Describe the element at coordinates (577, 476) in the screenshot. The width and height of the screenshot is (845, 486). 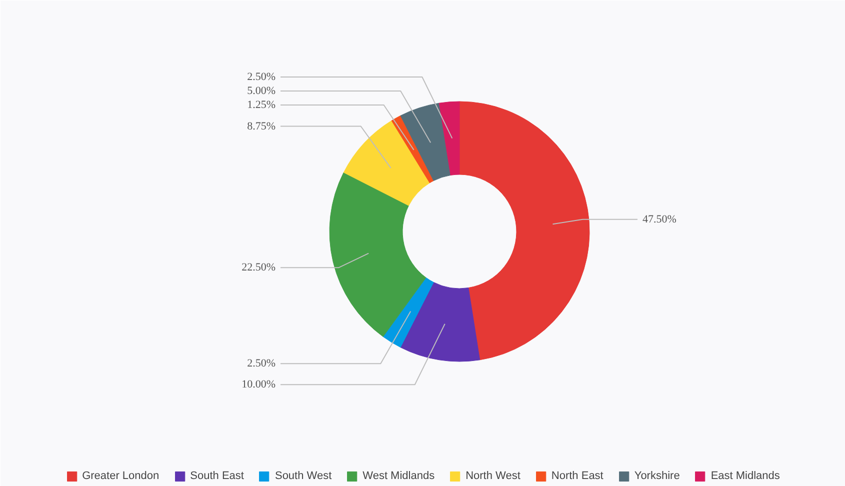
I see `legend-label: North East` at that location.